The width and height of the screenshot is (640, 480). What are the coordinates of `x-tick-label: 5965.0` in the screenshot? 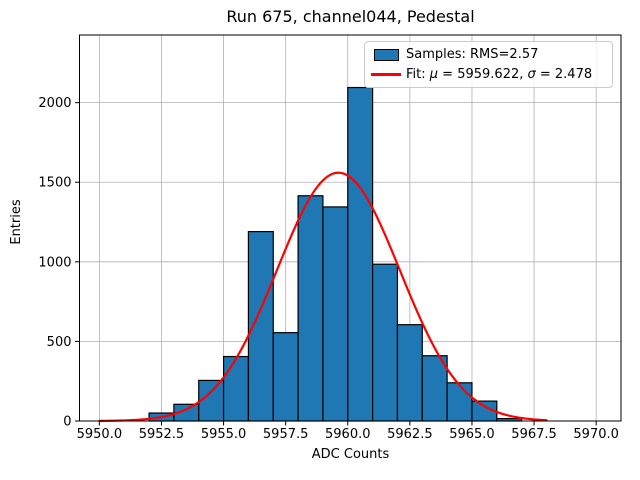 It's located at (472, 434).